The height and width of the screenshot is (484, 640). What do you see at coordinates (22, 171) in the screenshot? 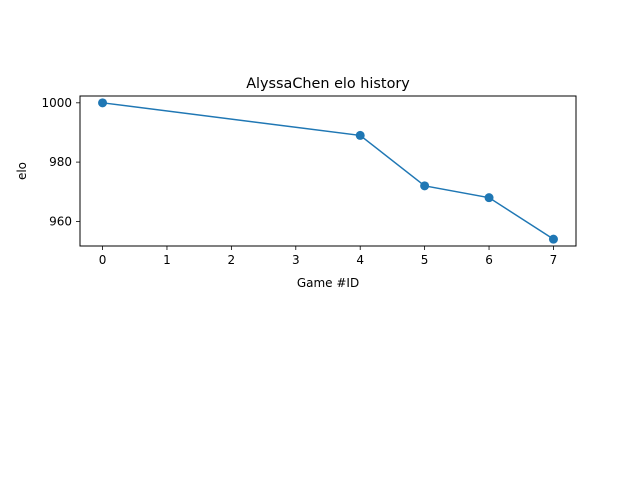
I see `y-axis-label: elo` at bounding box center [22, 171].